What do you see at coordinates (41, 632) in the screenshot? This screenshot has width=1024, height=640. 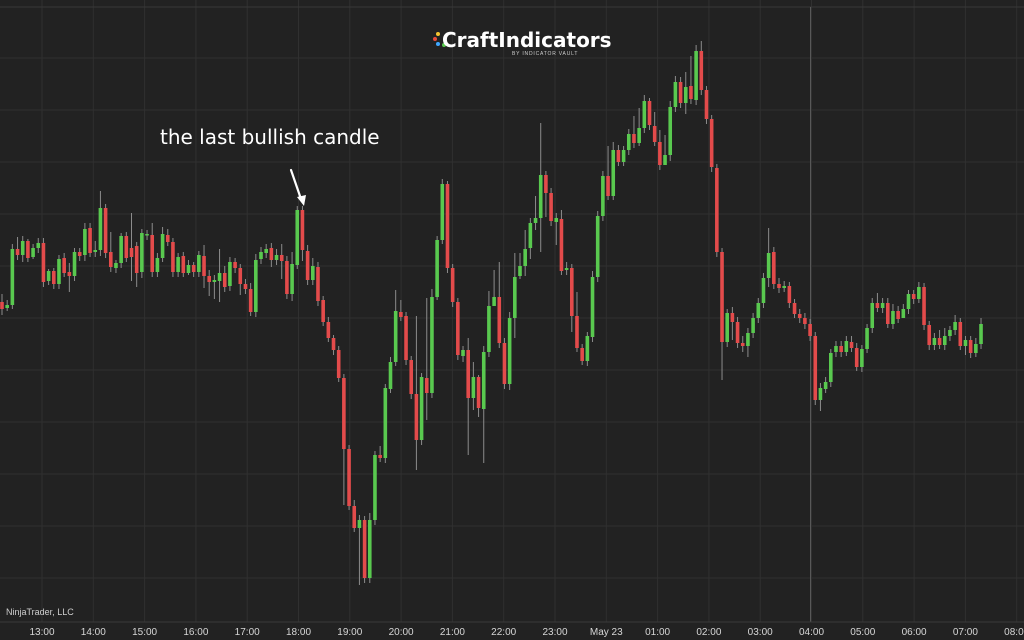 I see `x-tick-label: 13:00` at bounding box center [41, 632].